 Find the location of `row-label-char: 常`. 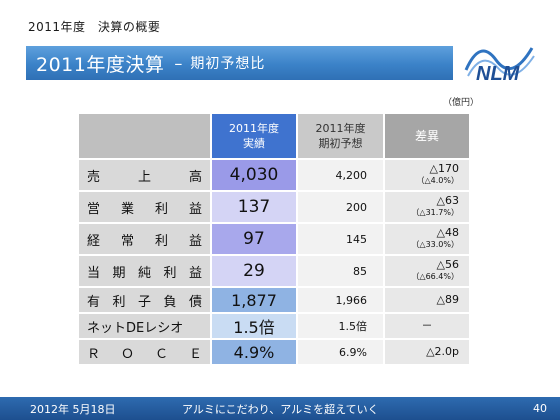

row-label-char: 常 is located at coordinates (127, 241).